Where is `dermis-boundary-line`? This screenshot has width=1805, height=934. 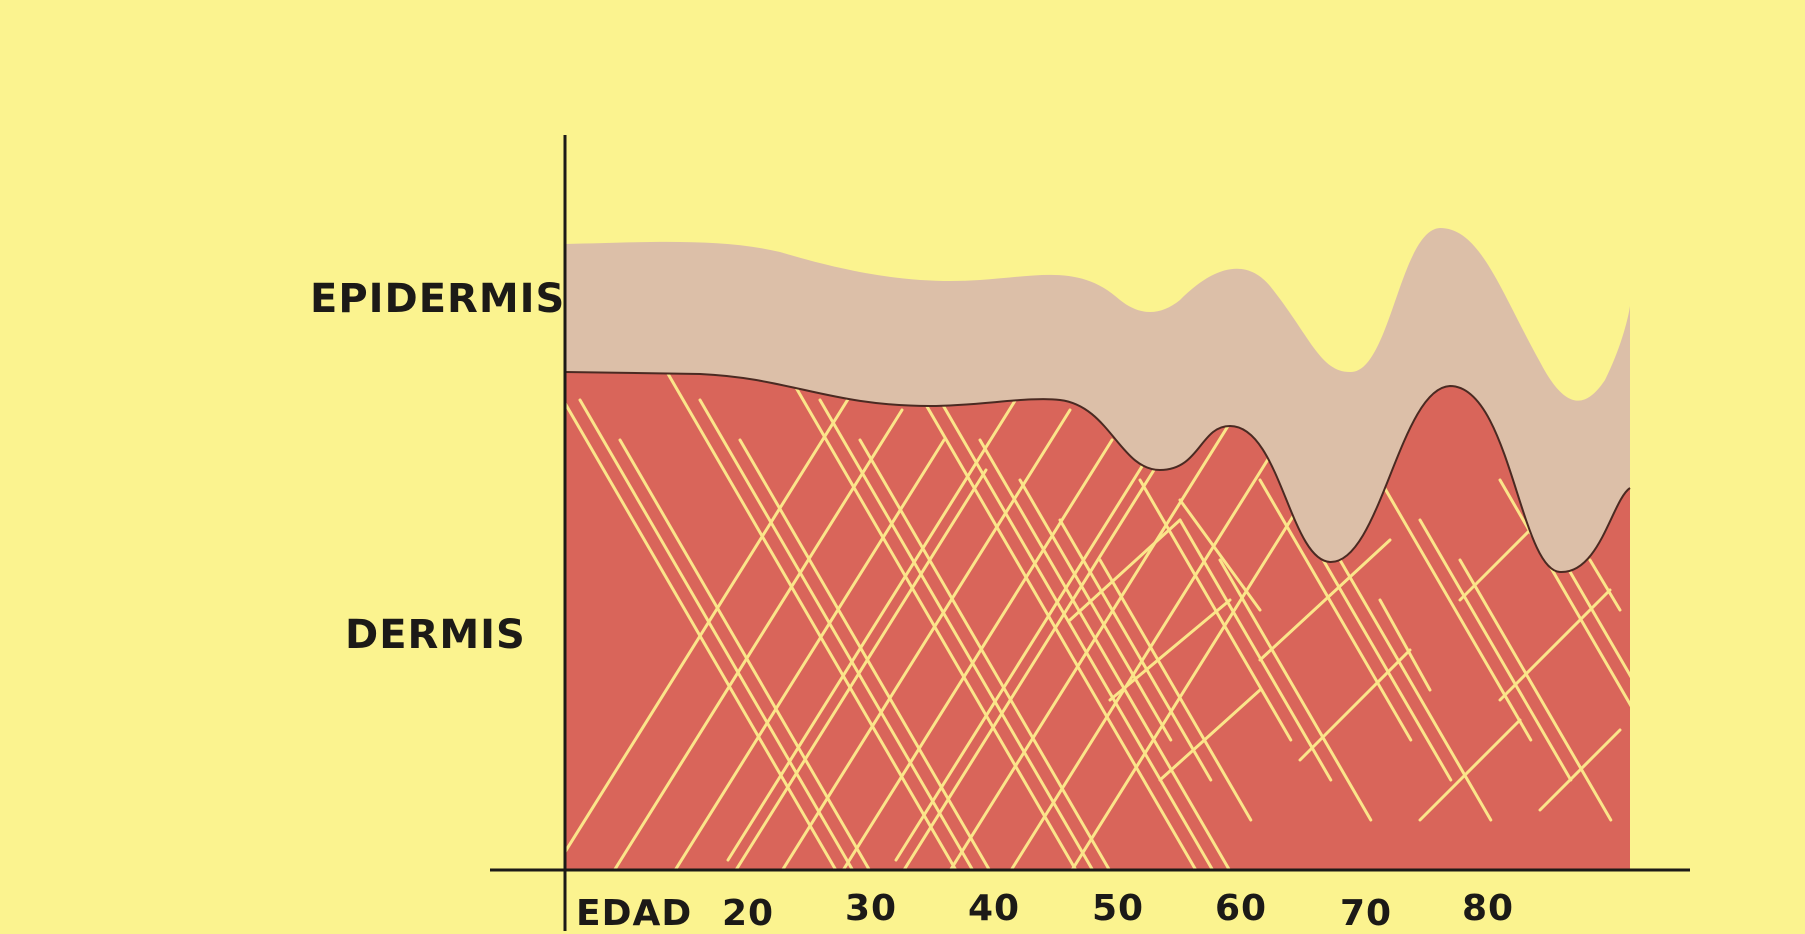 dermis-boundary-line is located at coordinates (1097, 472).